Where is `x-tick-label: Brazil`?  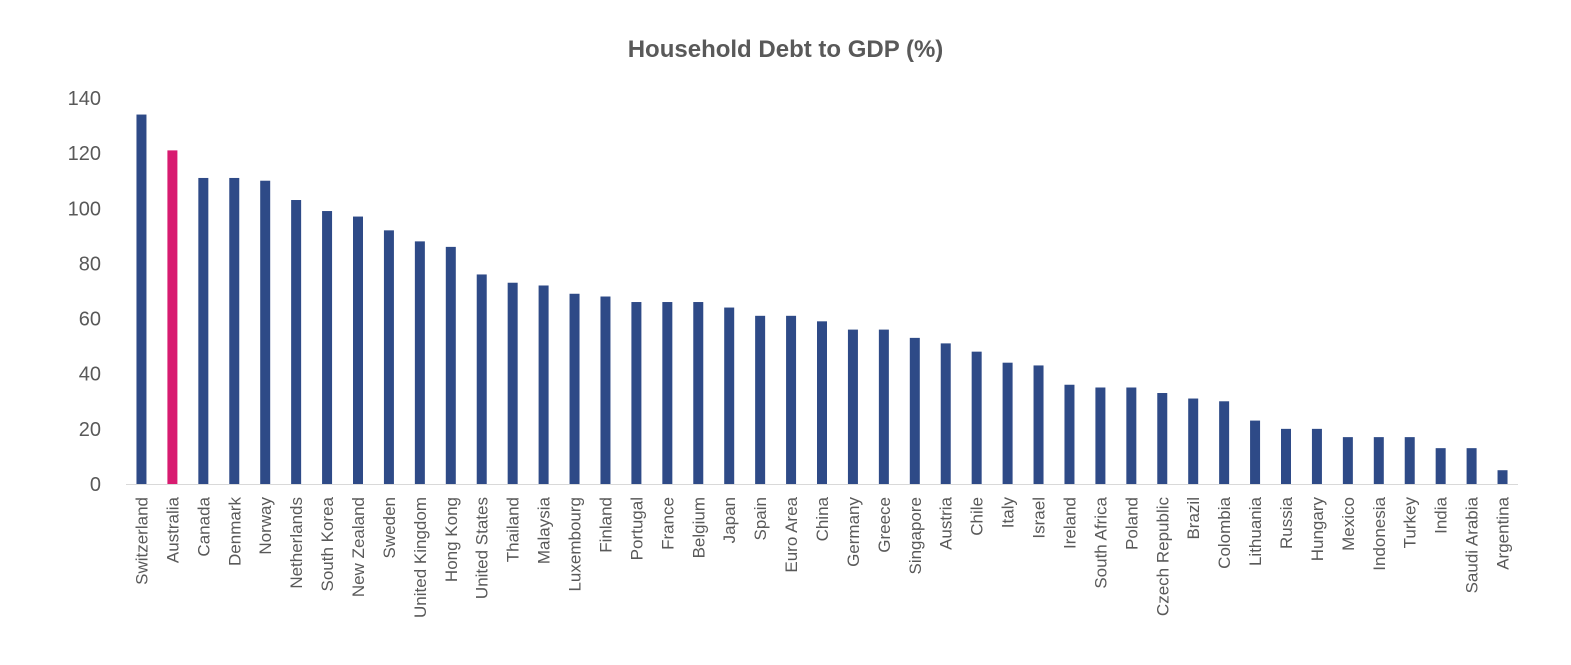 x-tick-label: Brazil is located at coordinates (1193, 518).